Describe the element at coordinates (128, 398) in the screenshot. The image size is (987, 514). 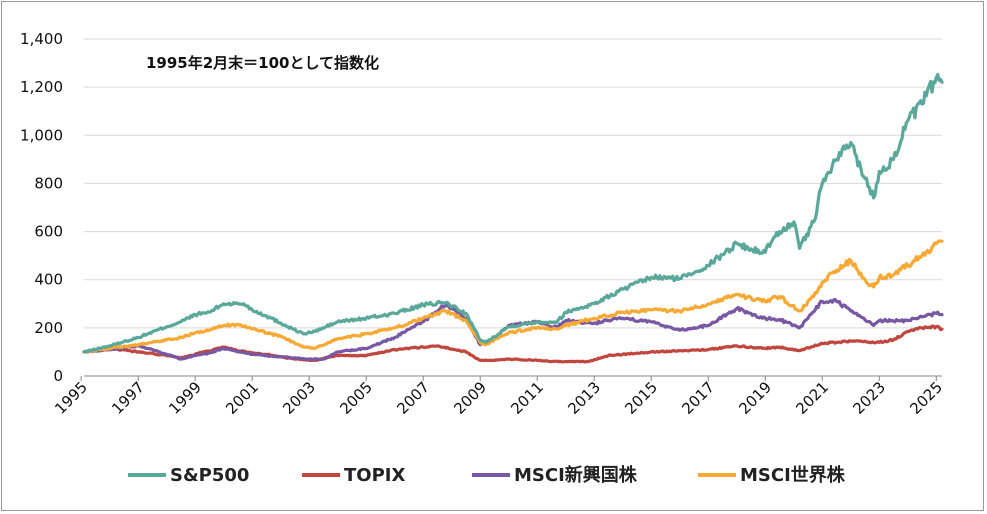
I see `x-tick-label: 1997` at that location.